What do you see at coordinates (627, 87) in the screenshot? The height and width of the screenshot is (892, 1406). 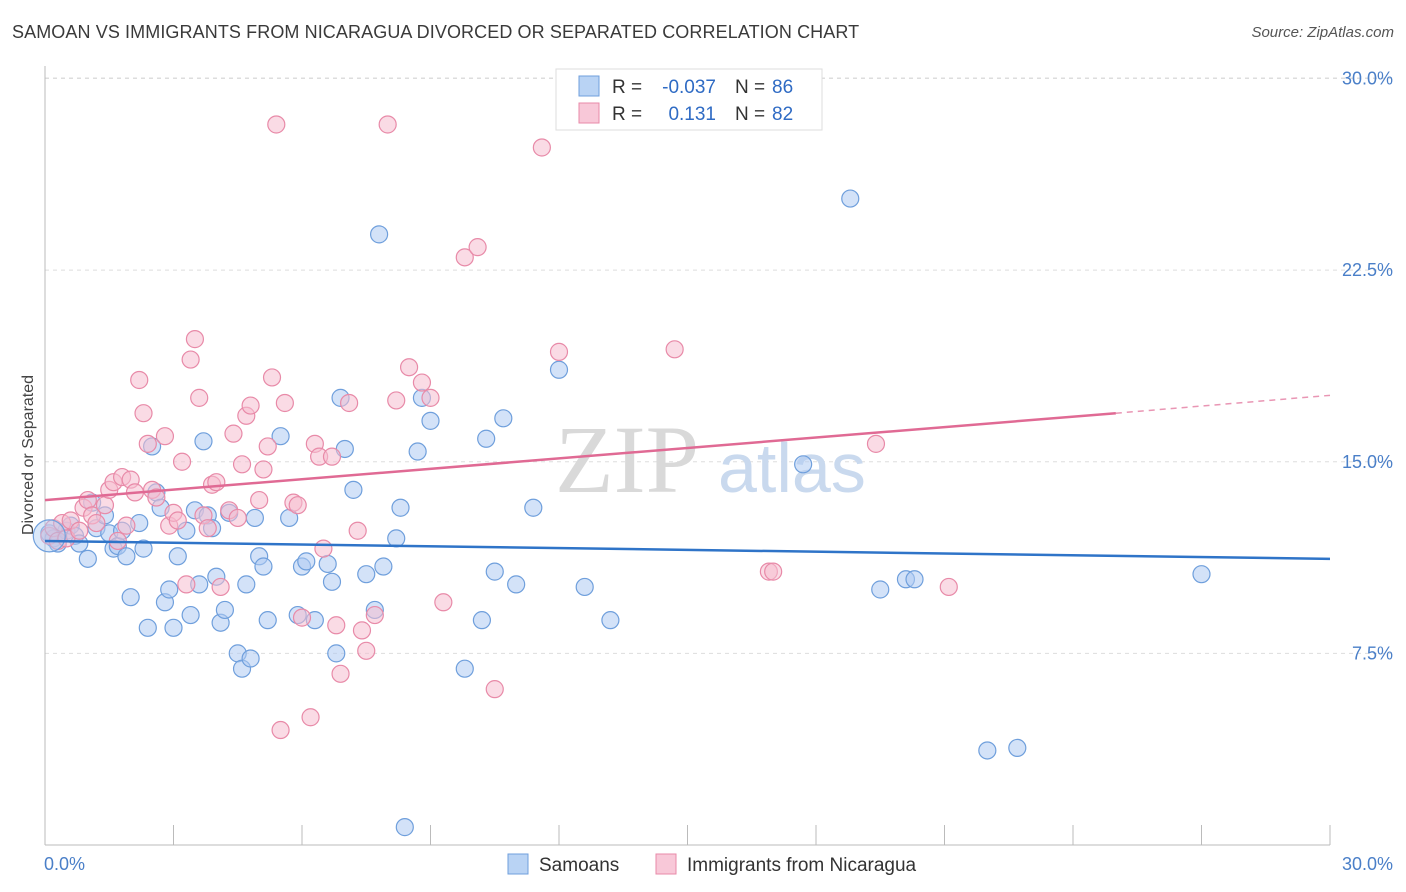 I see `legend-r-label: R =` at bounding box center [627, 87].